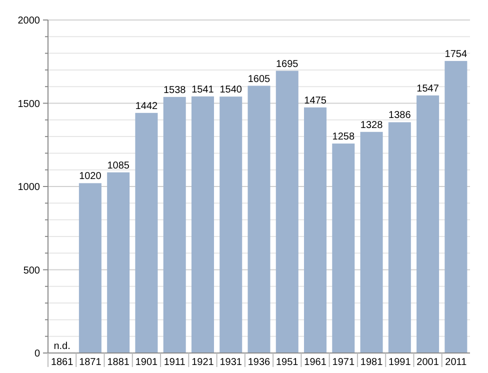 This screenshot has width=488, height=373. I want to click on x-tick-label: 1871, so click(90, 362).